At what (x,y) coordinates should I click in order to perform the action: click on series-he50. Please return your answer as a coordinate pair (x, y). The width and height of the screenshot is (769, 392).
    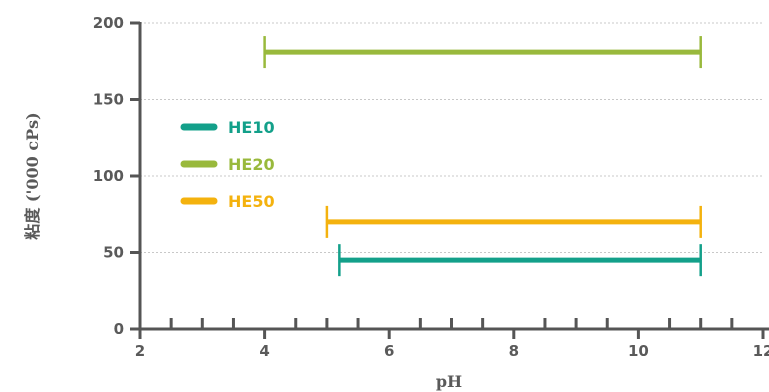
    Looking at the image, I should click on (513, 221).